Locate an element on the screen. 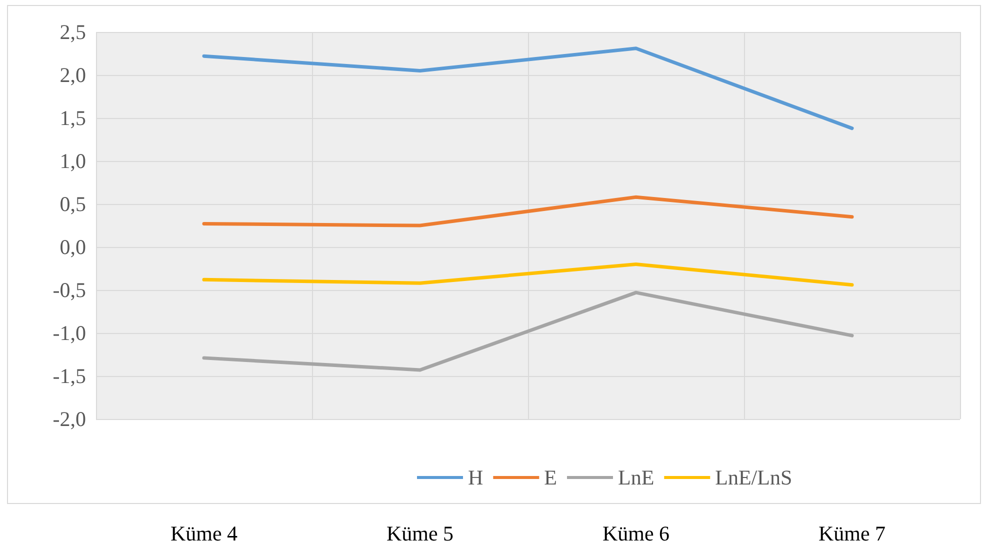  legend-label: LnE is located at coordinates (636, 478).